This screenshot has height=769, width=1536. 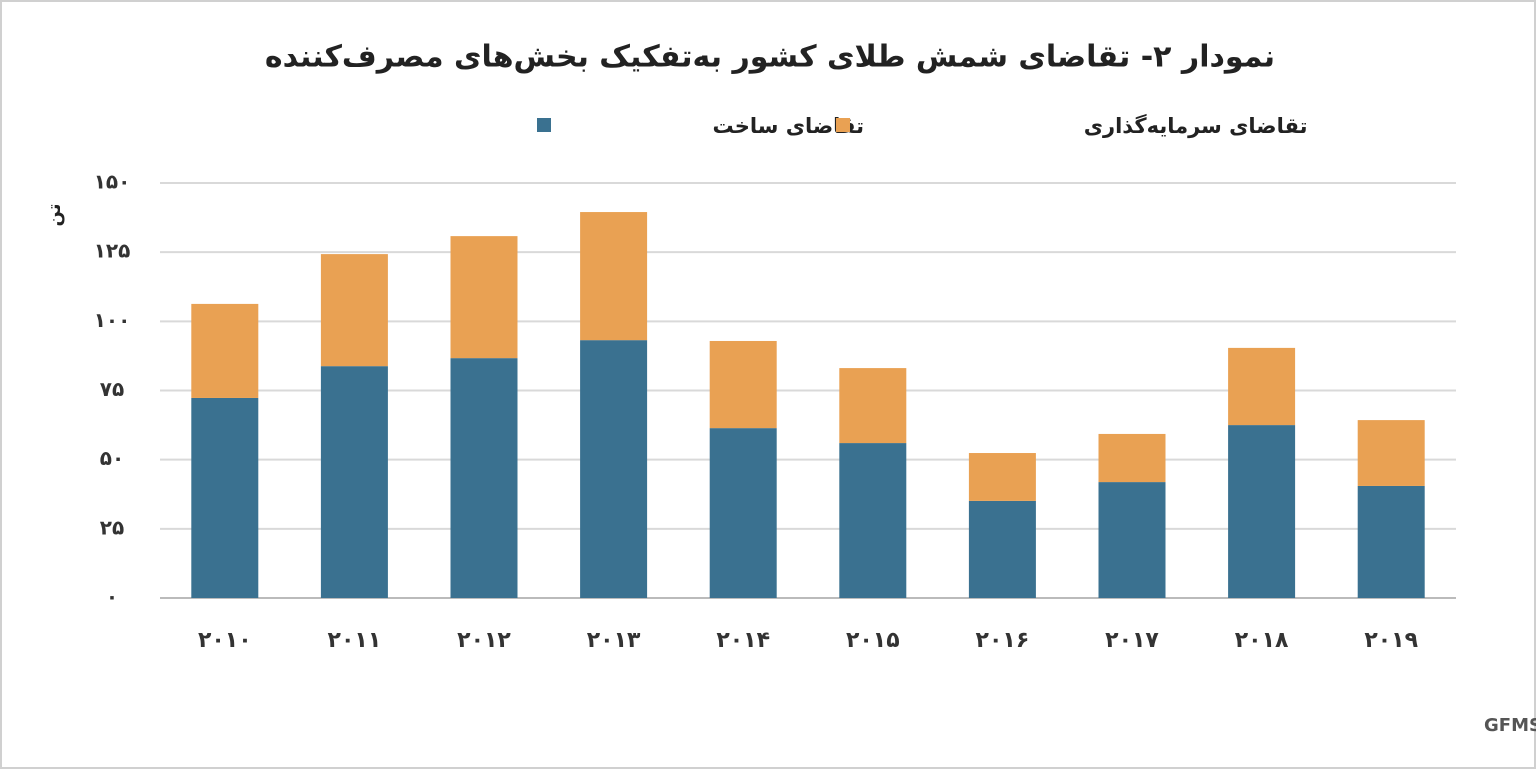 What do you see at coordinates (1510, 725) in the screenshot?
I see `source: منبع: GFMS` at bounding box center [1510, 725].